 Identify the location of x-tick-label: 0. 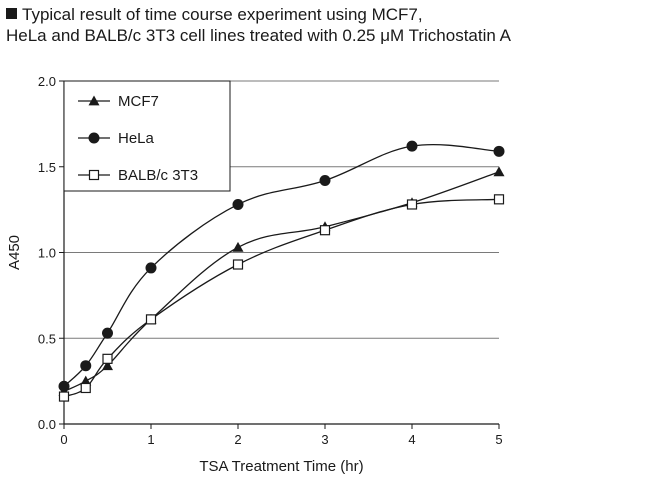
(63, 439).